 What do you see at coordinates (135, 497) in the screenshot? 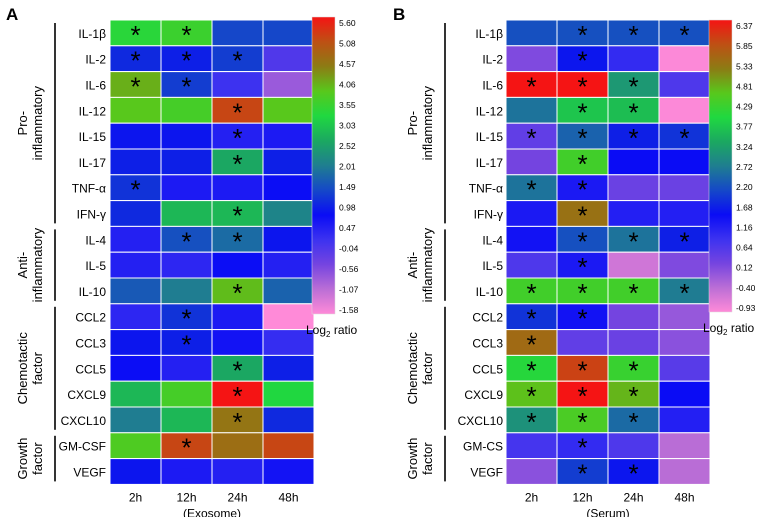
I see `column-label: 2h` at bounding box center [135, 497].